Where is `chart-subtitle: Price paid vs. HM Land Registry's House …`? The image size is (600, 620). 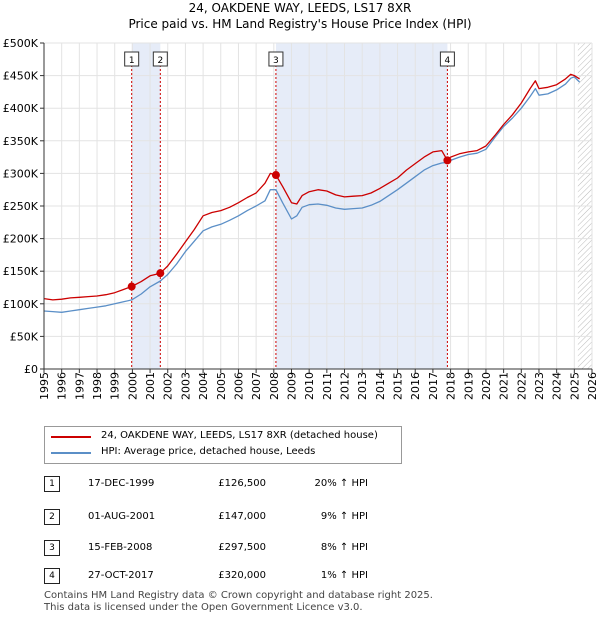
chart-subtitle: Price paid vs. HM Land Registry's House … is located at coordinates (300, 24).